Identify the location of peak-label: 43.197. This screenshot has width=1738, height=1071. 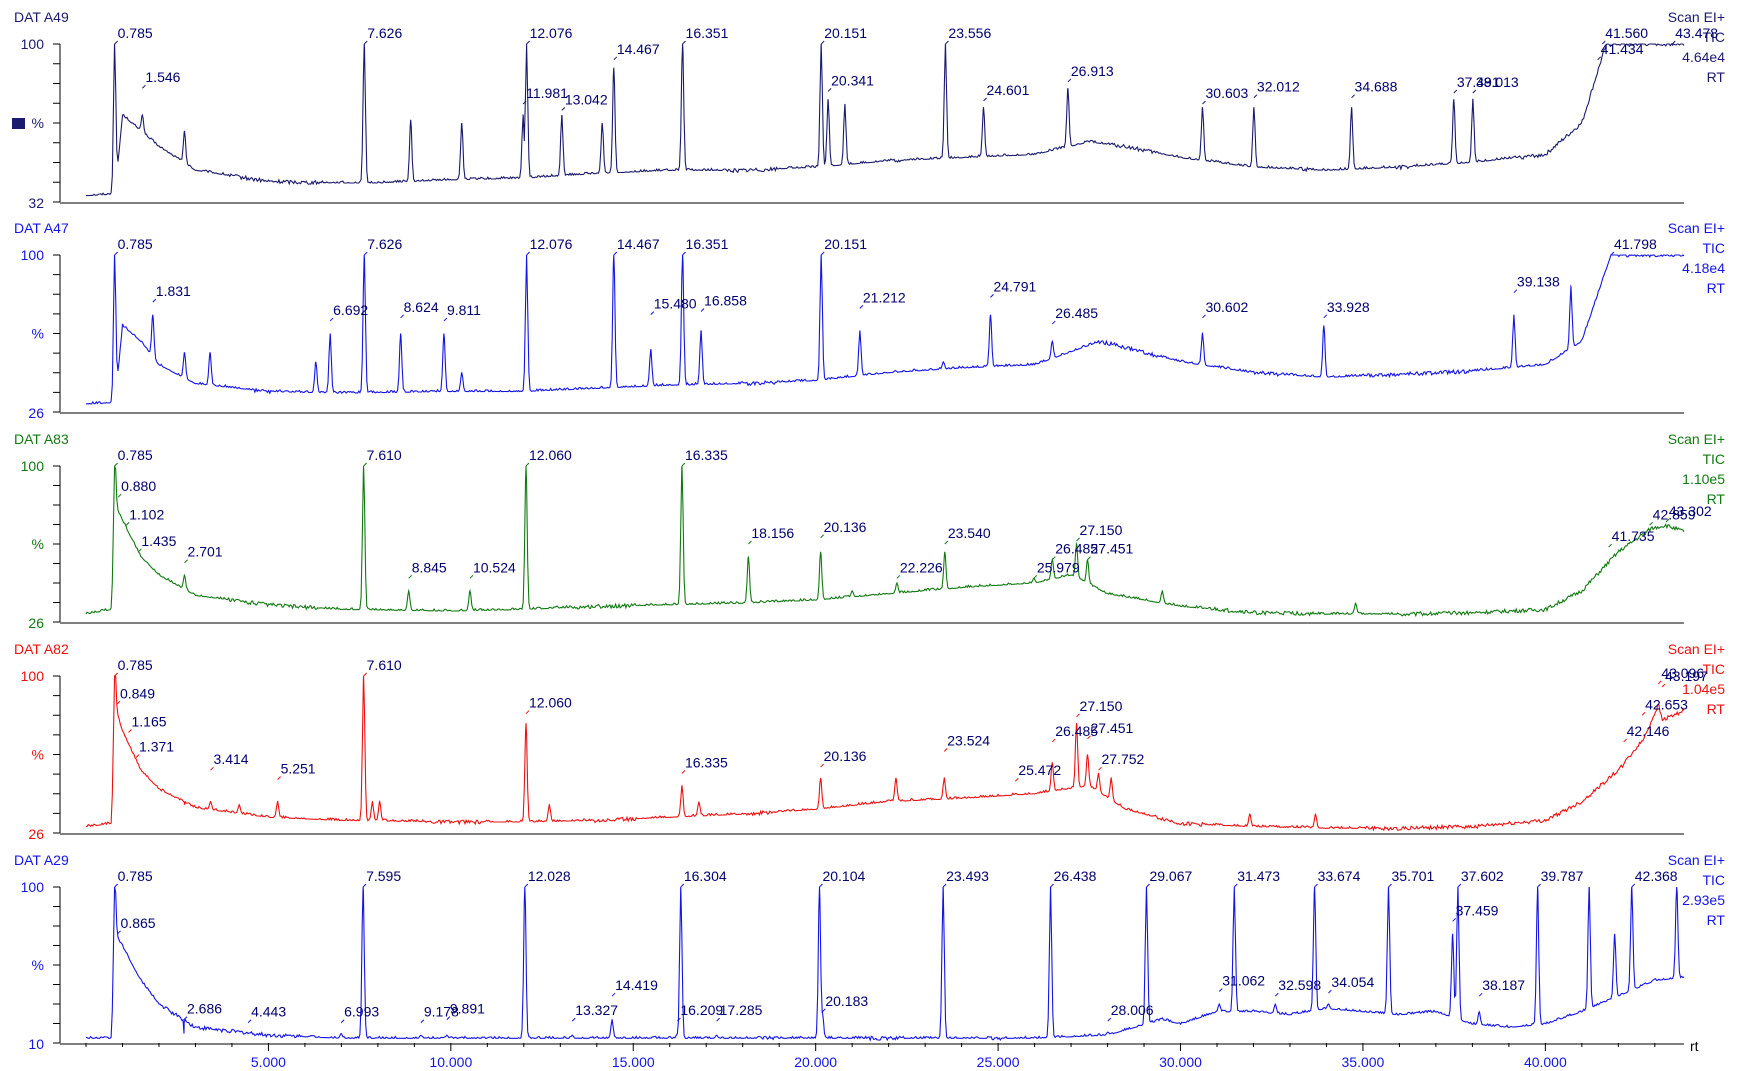
(1686, 676).